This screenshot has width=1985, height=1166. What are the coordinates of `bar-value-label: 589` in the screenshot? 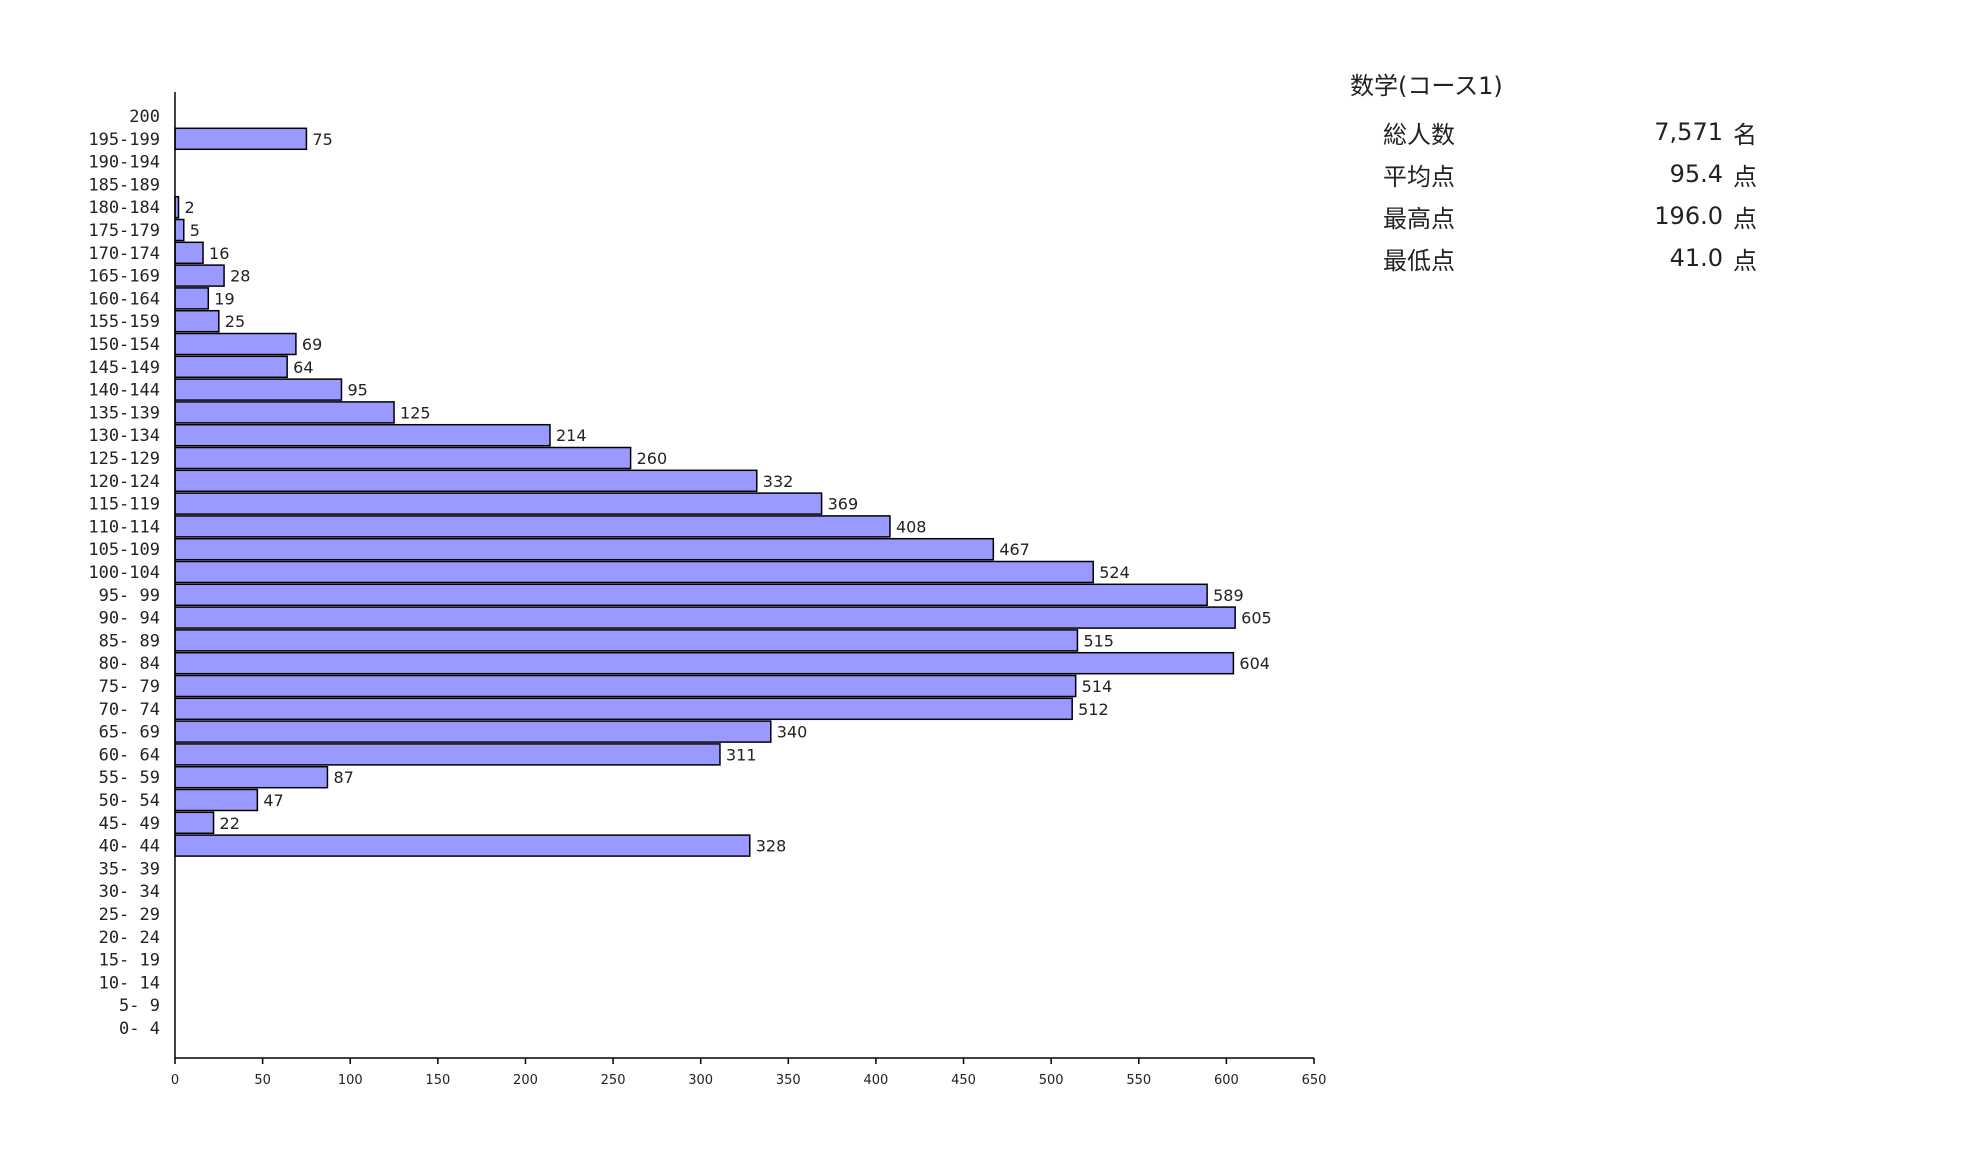 It's located at (1228, 595).